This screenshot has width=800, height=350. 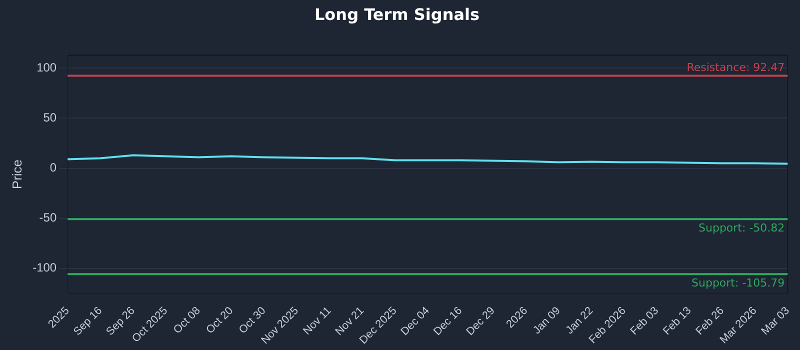 I want to click on x-tick-label: Oct 20, so click(x=220, y=320).